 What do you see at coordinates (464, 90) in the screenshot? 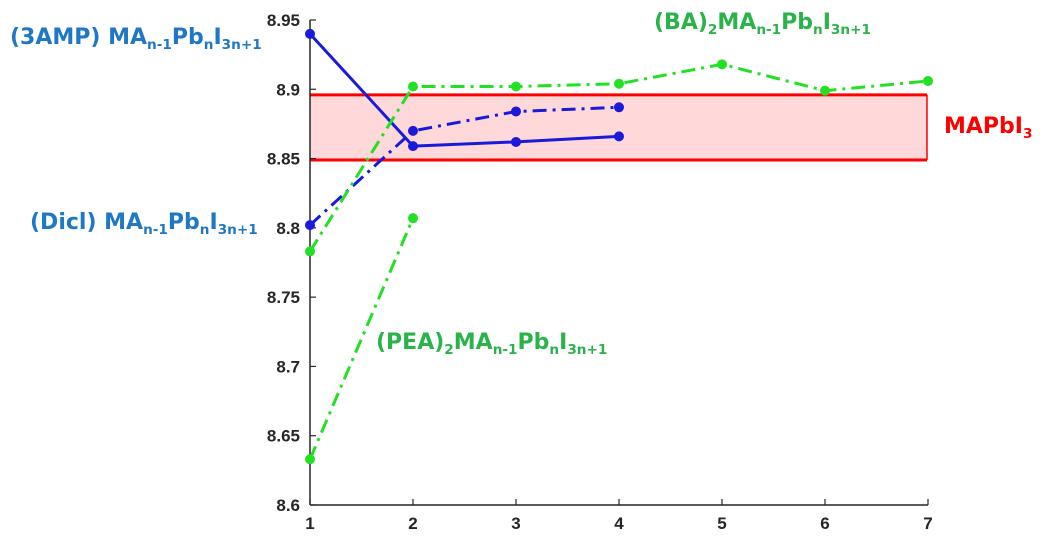
I see `series-line-3amp` at bounding box center [464, 90].